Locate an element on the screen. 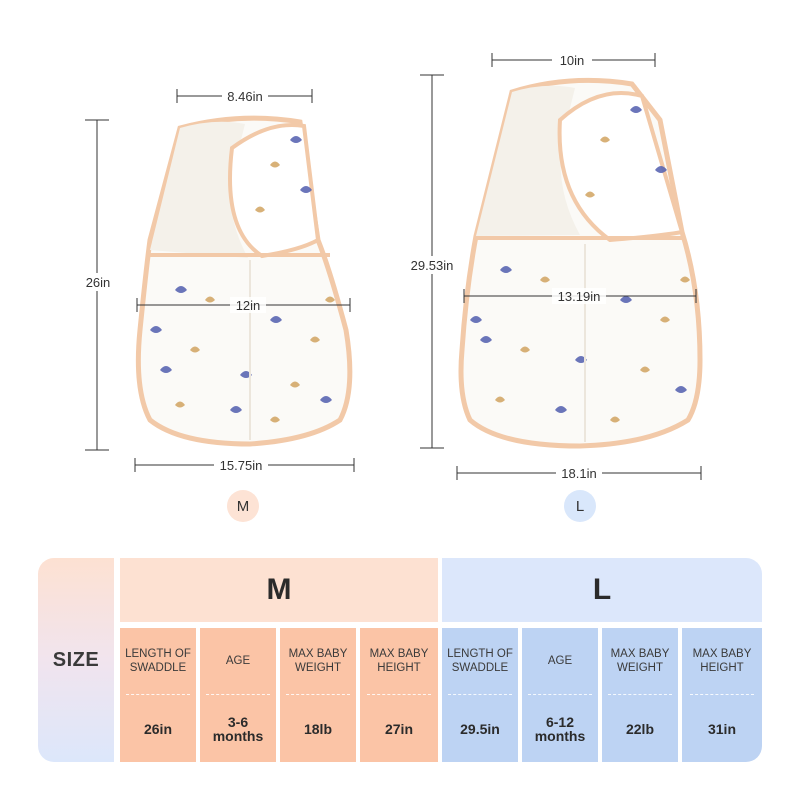 This screenshot has height=800, width=800. m-weight-column: MAX BABY WEIGHT 18lb is located at coordinates (318, 695).